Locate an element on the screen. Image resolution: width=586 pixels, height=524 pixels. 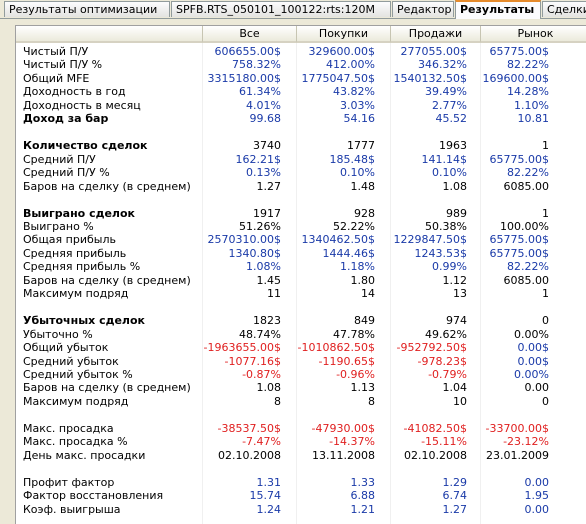
metric-label: Общая прибыль is located at coordinates (69, 239).